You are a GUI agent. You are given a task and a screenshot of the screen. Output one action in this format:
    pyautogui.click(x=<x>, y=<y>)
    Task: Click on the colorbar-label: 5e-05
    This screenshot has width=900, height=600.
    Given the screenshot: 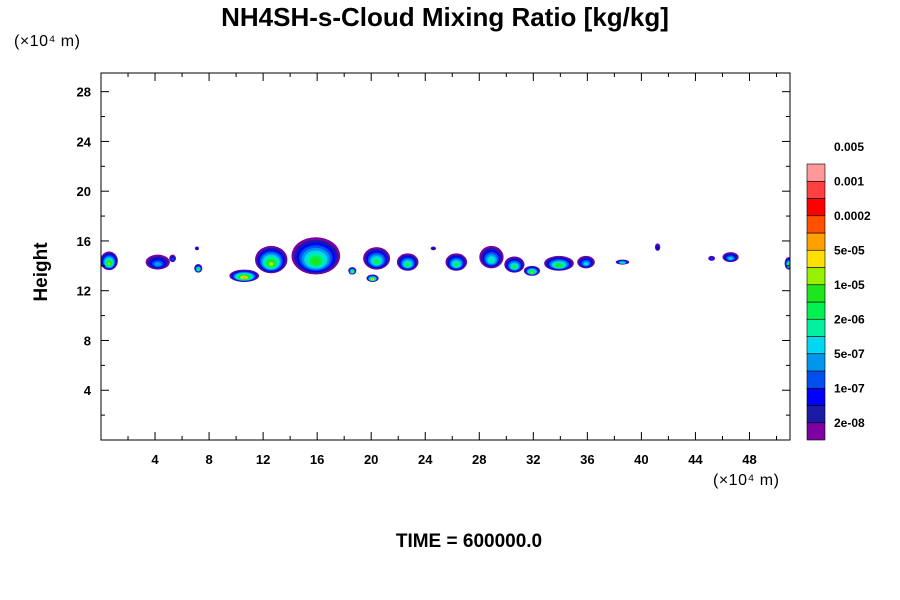 What is the action you would take?
    pyautogui.click(x=849, y=250)
    